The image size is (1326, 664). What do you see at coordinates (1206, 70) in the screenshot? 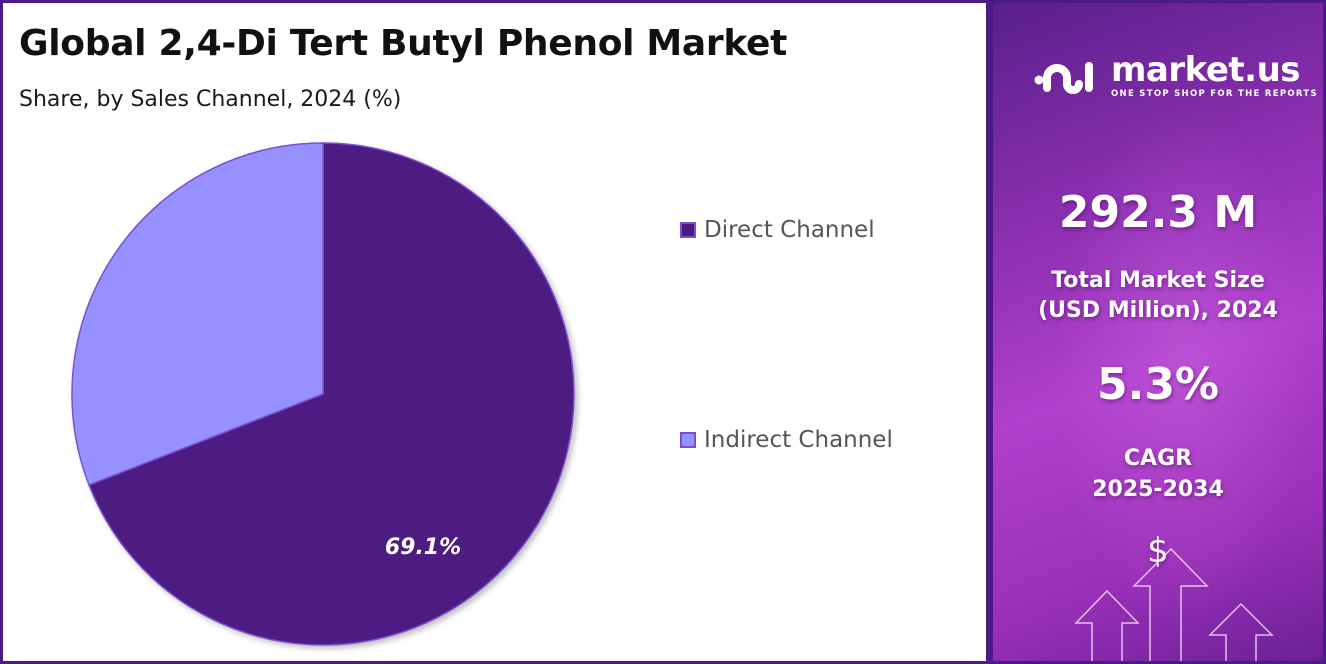
I see `brand-name: market.us` at bounding box center [1206, 70].